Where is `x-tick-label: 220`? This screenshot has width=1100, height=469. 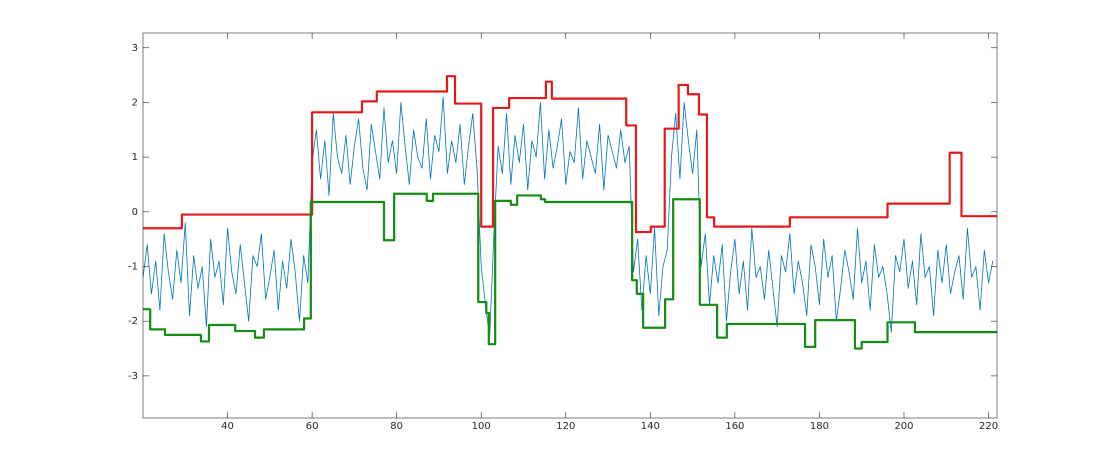 x-tick-label: 220 is located at coordinates (988, 426).